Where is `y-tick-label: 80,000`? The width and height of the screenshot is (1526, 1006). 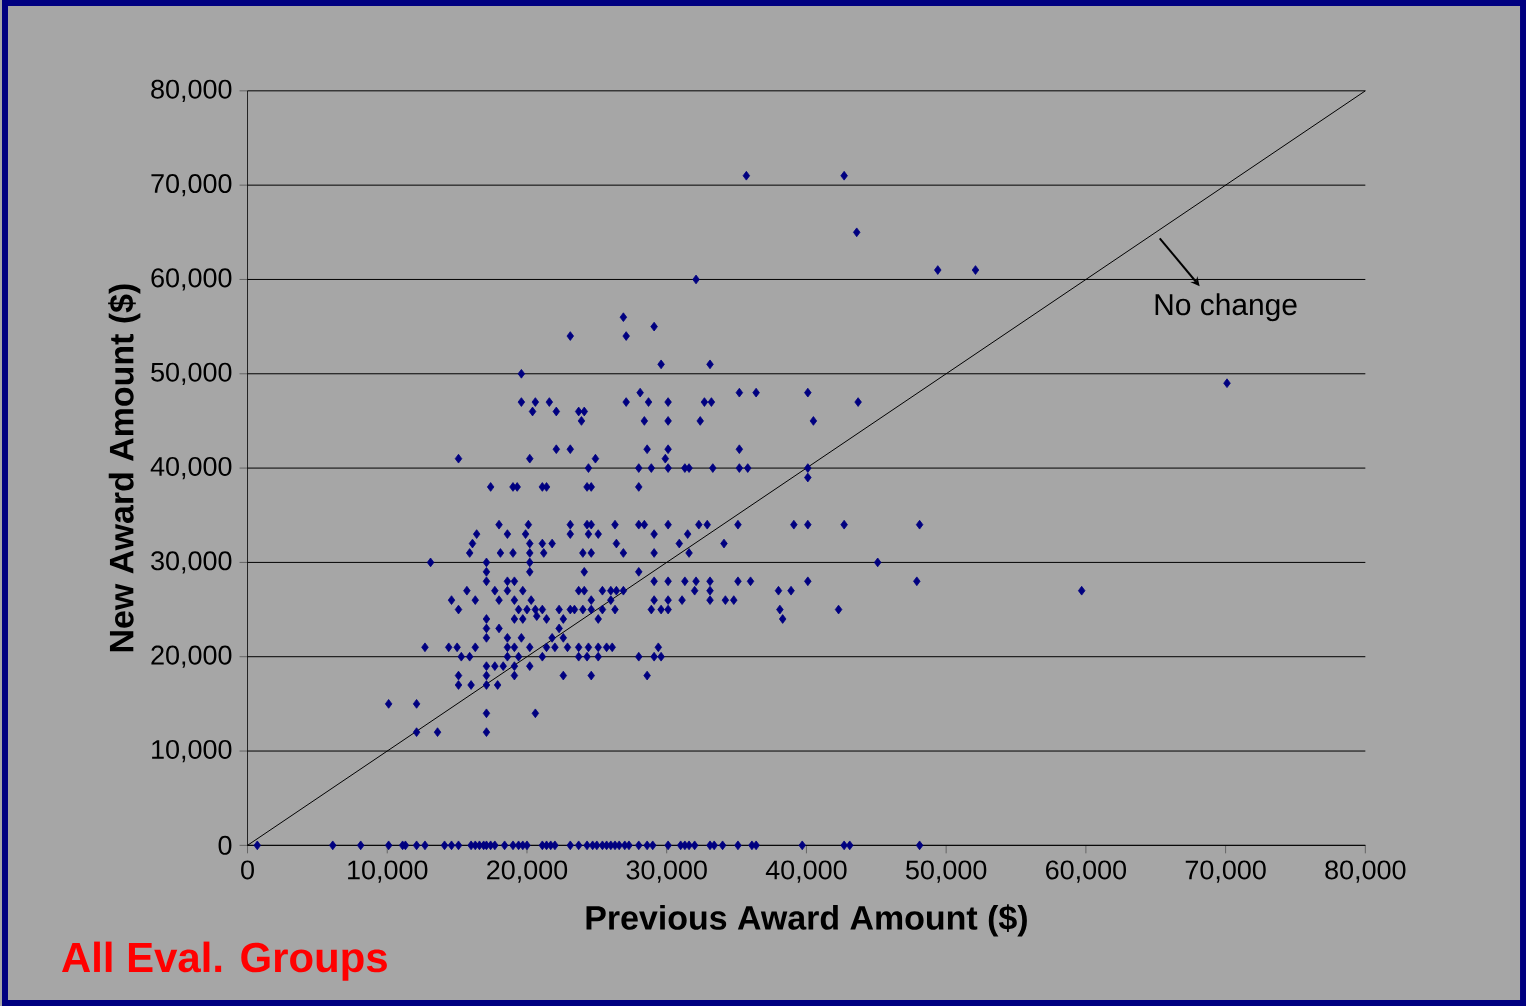 y-tick-label: 80,000 is located at coordinates (191, 90).